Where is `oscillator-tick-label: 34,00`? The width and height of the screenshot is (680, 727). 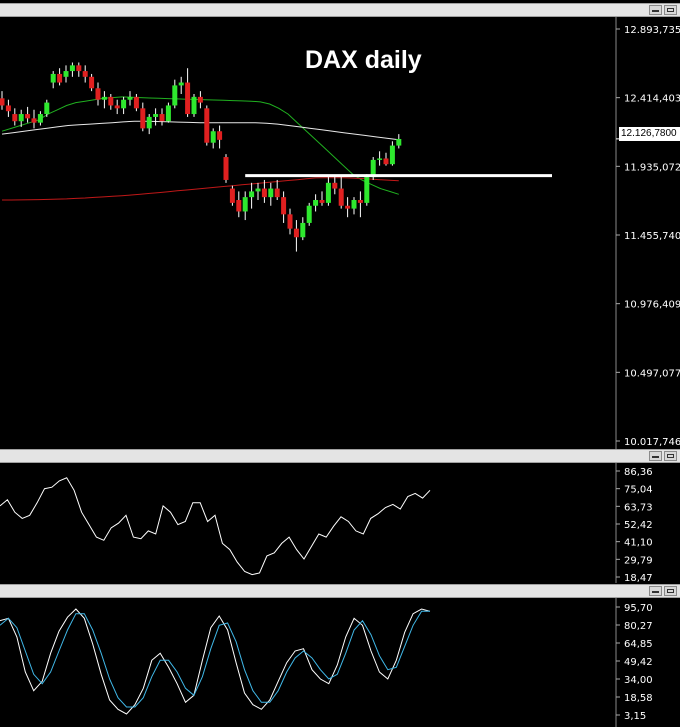 oscillator-tick-label: 34,00 is located at coordinates (638, 680).